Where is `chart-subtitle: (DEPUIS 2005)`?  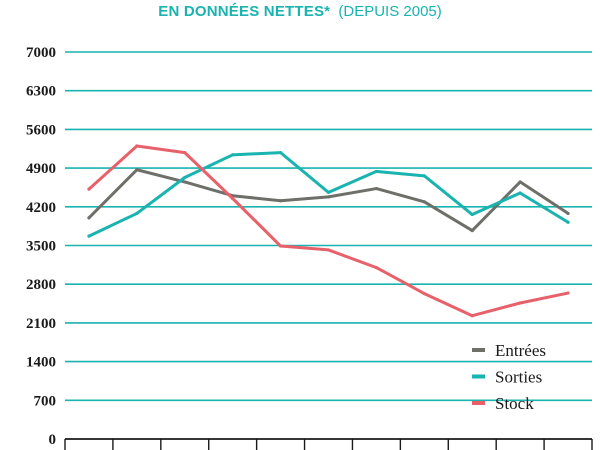
chart-subtitle: (DEPUIS 2005) is located at coordinates (390, 11).